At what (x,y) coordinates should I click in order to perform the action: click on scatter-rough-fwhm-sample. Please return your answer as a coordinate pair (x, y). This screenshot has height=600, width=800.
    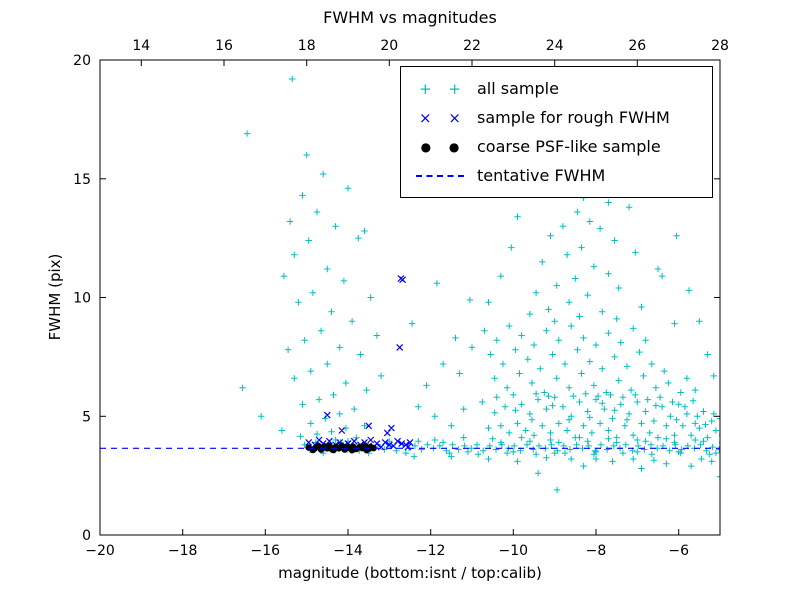
    Looking at the image, I should click on (359, 363).